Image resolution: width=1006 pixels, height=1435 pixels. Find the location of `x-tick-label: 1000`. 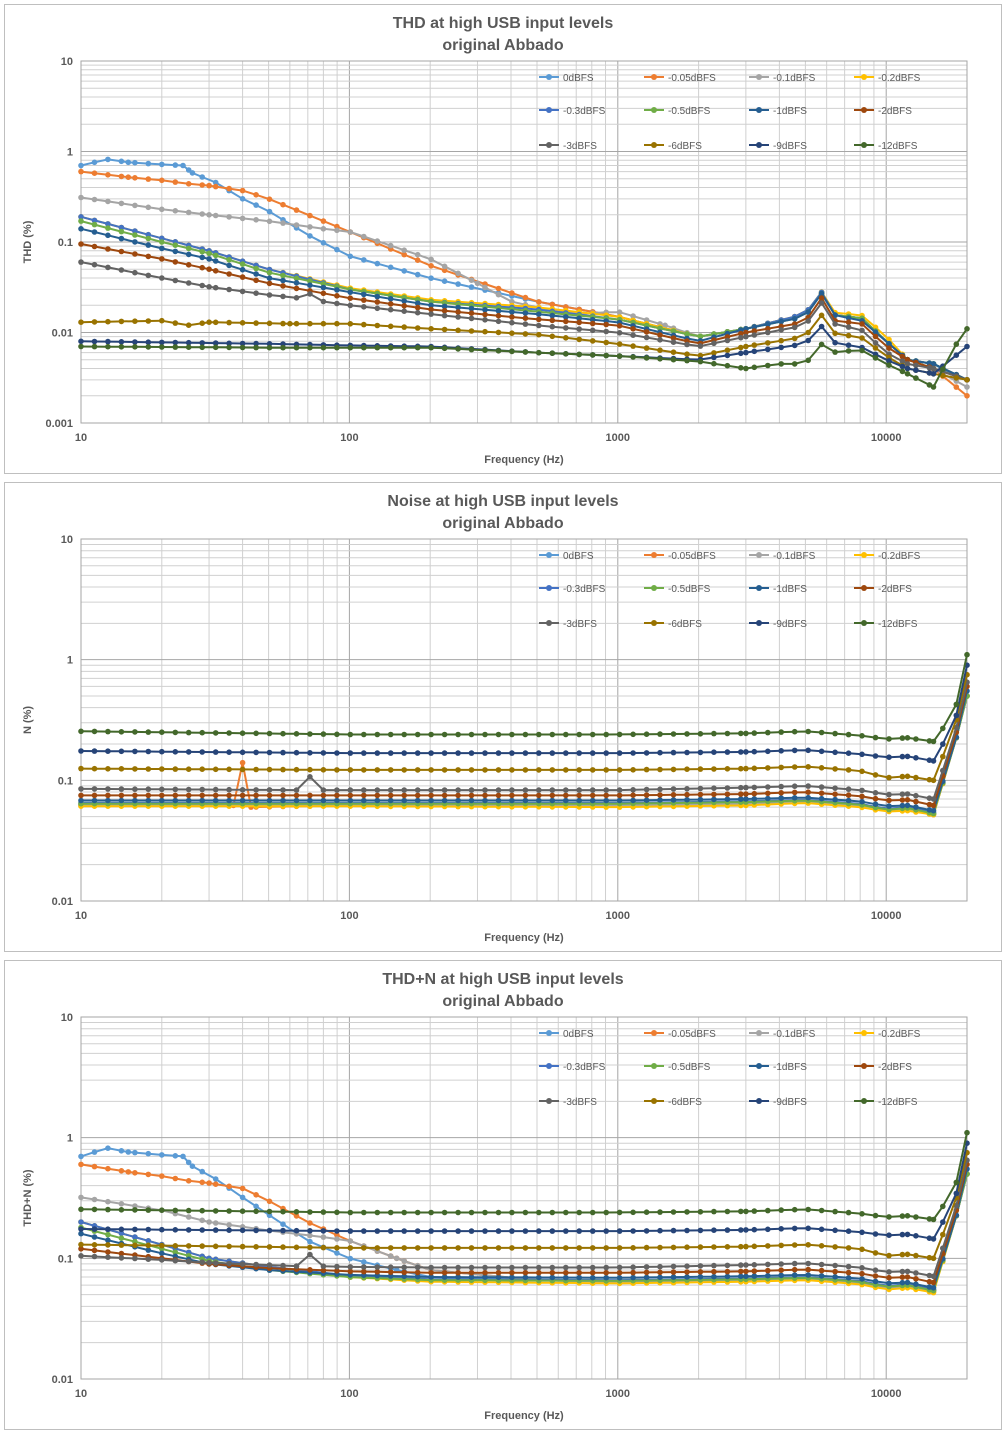

x-tick-label: 1000 is located at coordinates (618, 916).